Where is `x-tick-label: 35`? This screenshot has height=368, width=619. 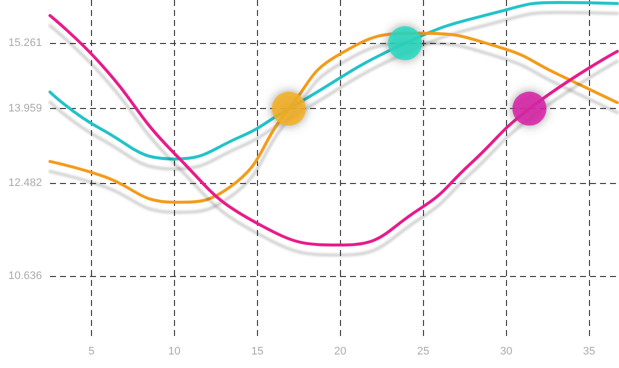
x-tick-label: 35 is located at coordinates (589, 352).